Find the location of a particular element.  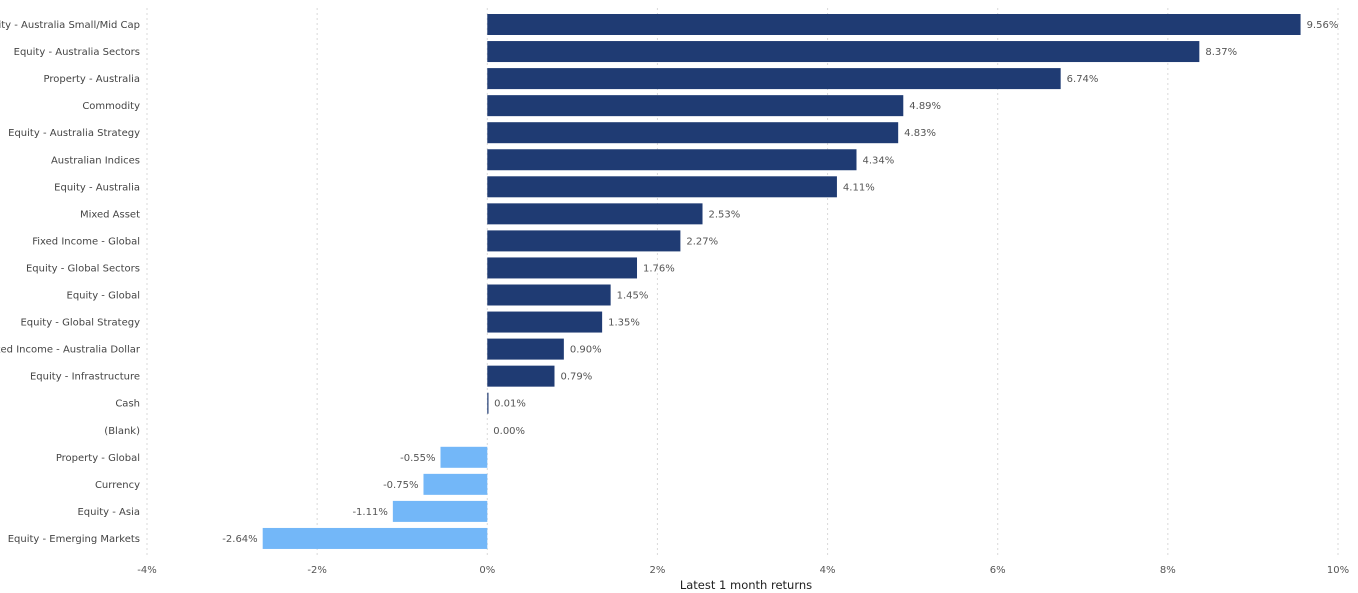

category-label: Mixed Asset is located at coordinates (110, 214).